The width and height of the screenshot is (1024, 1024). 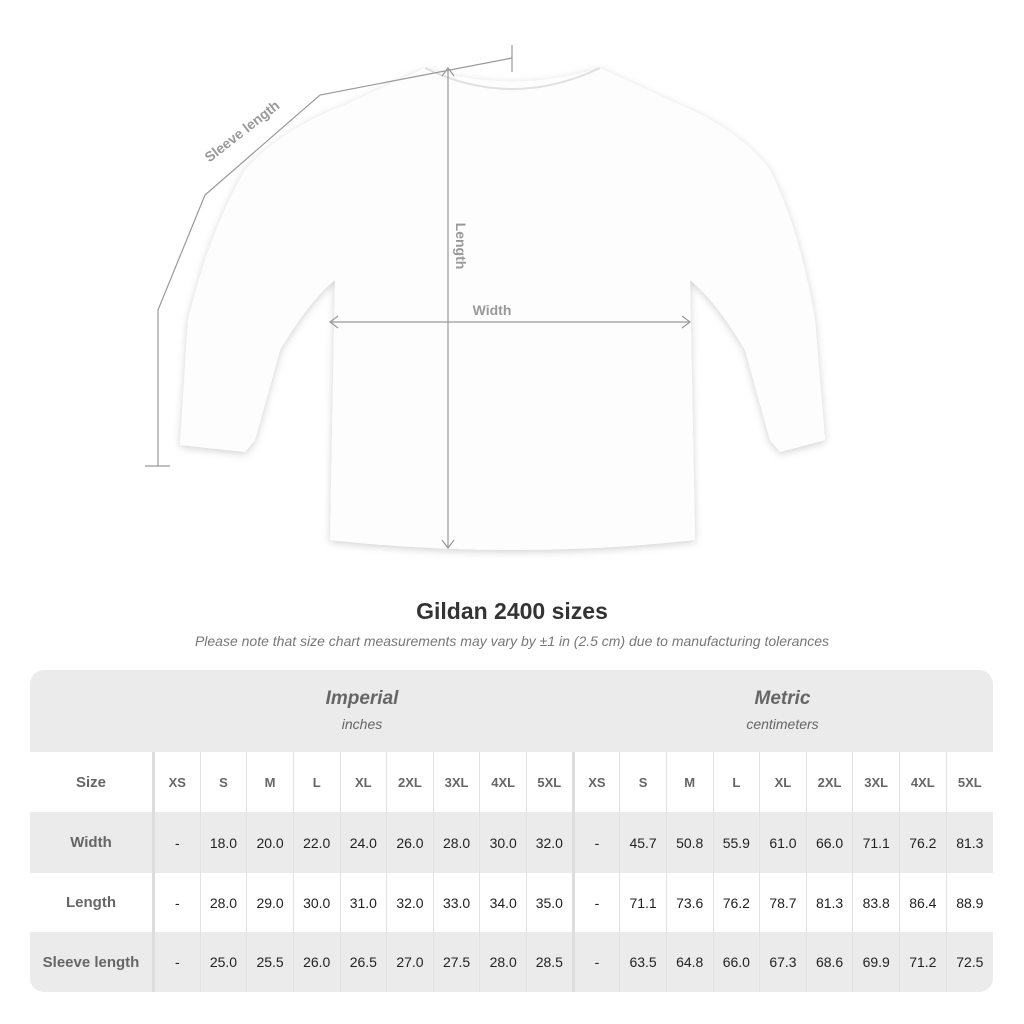 I want to click on length-measure-line, so click(x=448, y=308).